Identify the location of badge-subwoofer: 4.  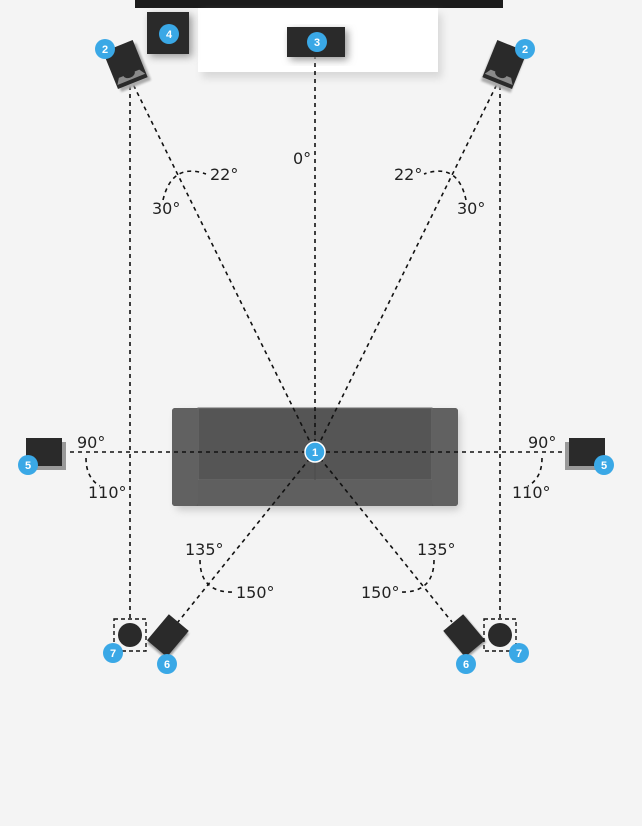
(169, 34).